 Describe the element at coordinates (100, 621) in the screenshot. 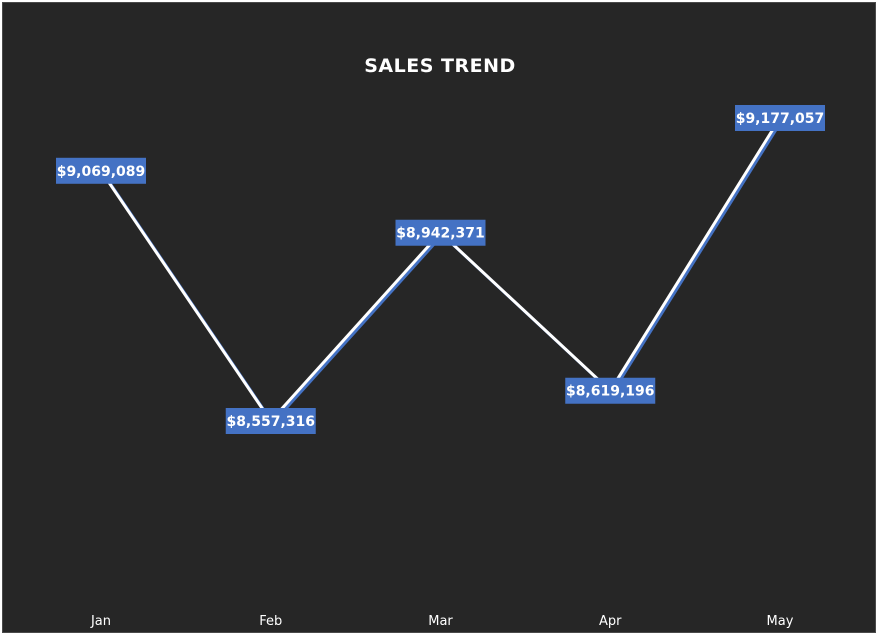

I see `x-tick-label-jan: Jan` at that location.